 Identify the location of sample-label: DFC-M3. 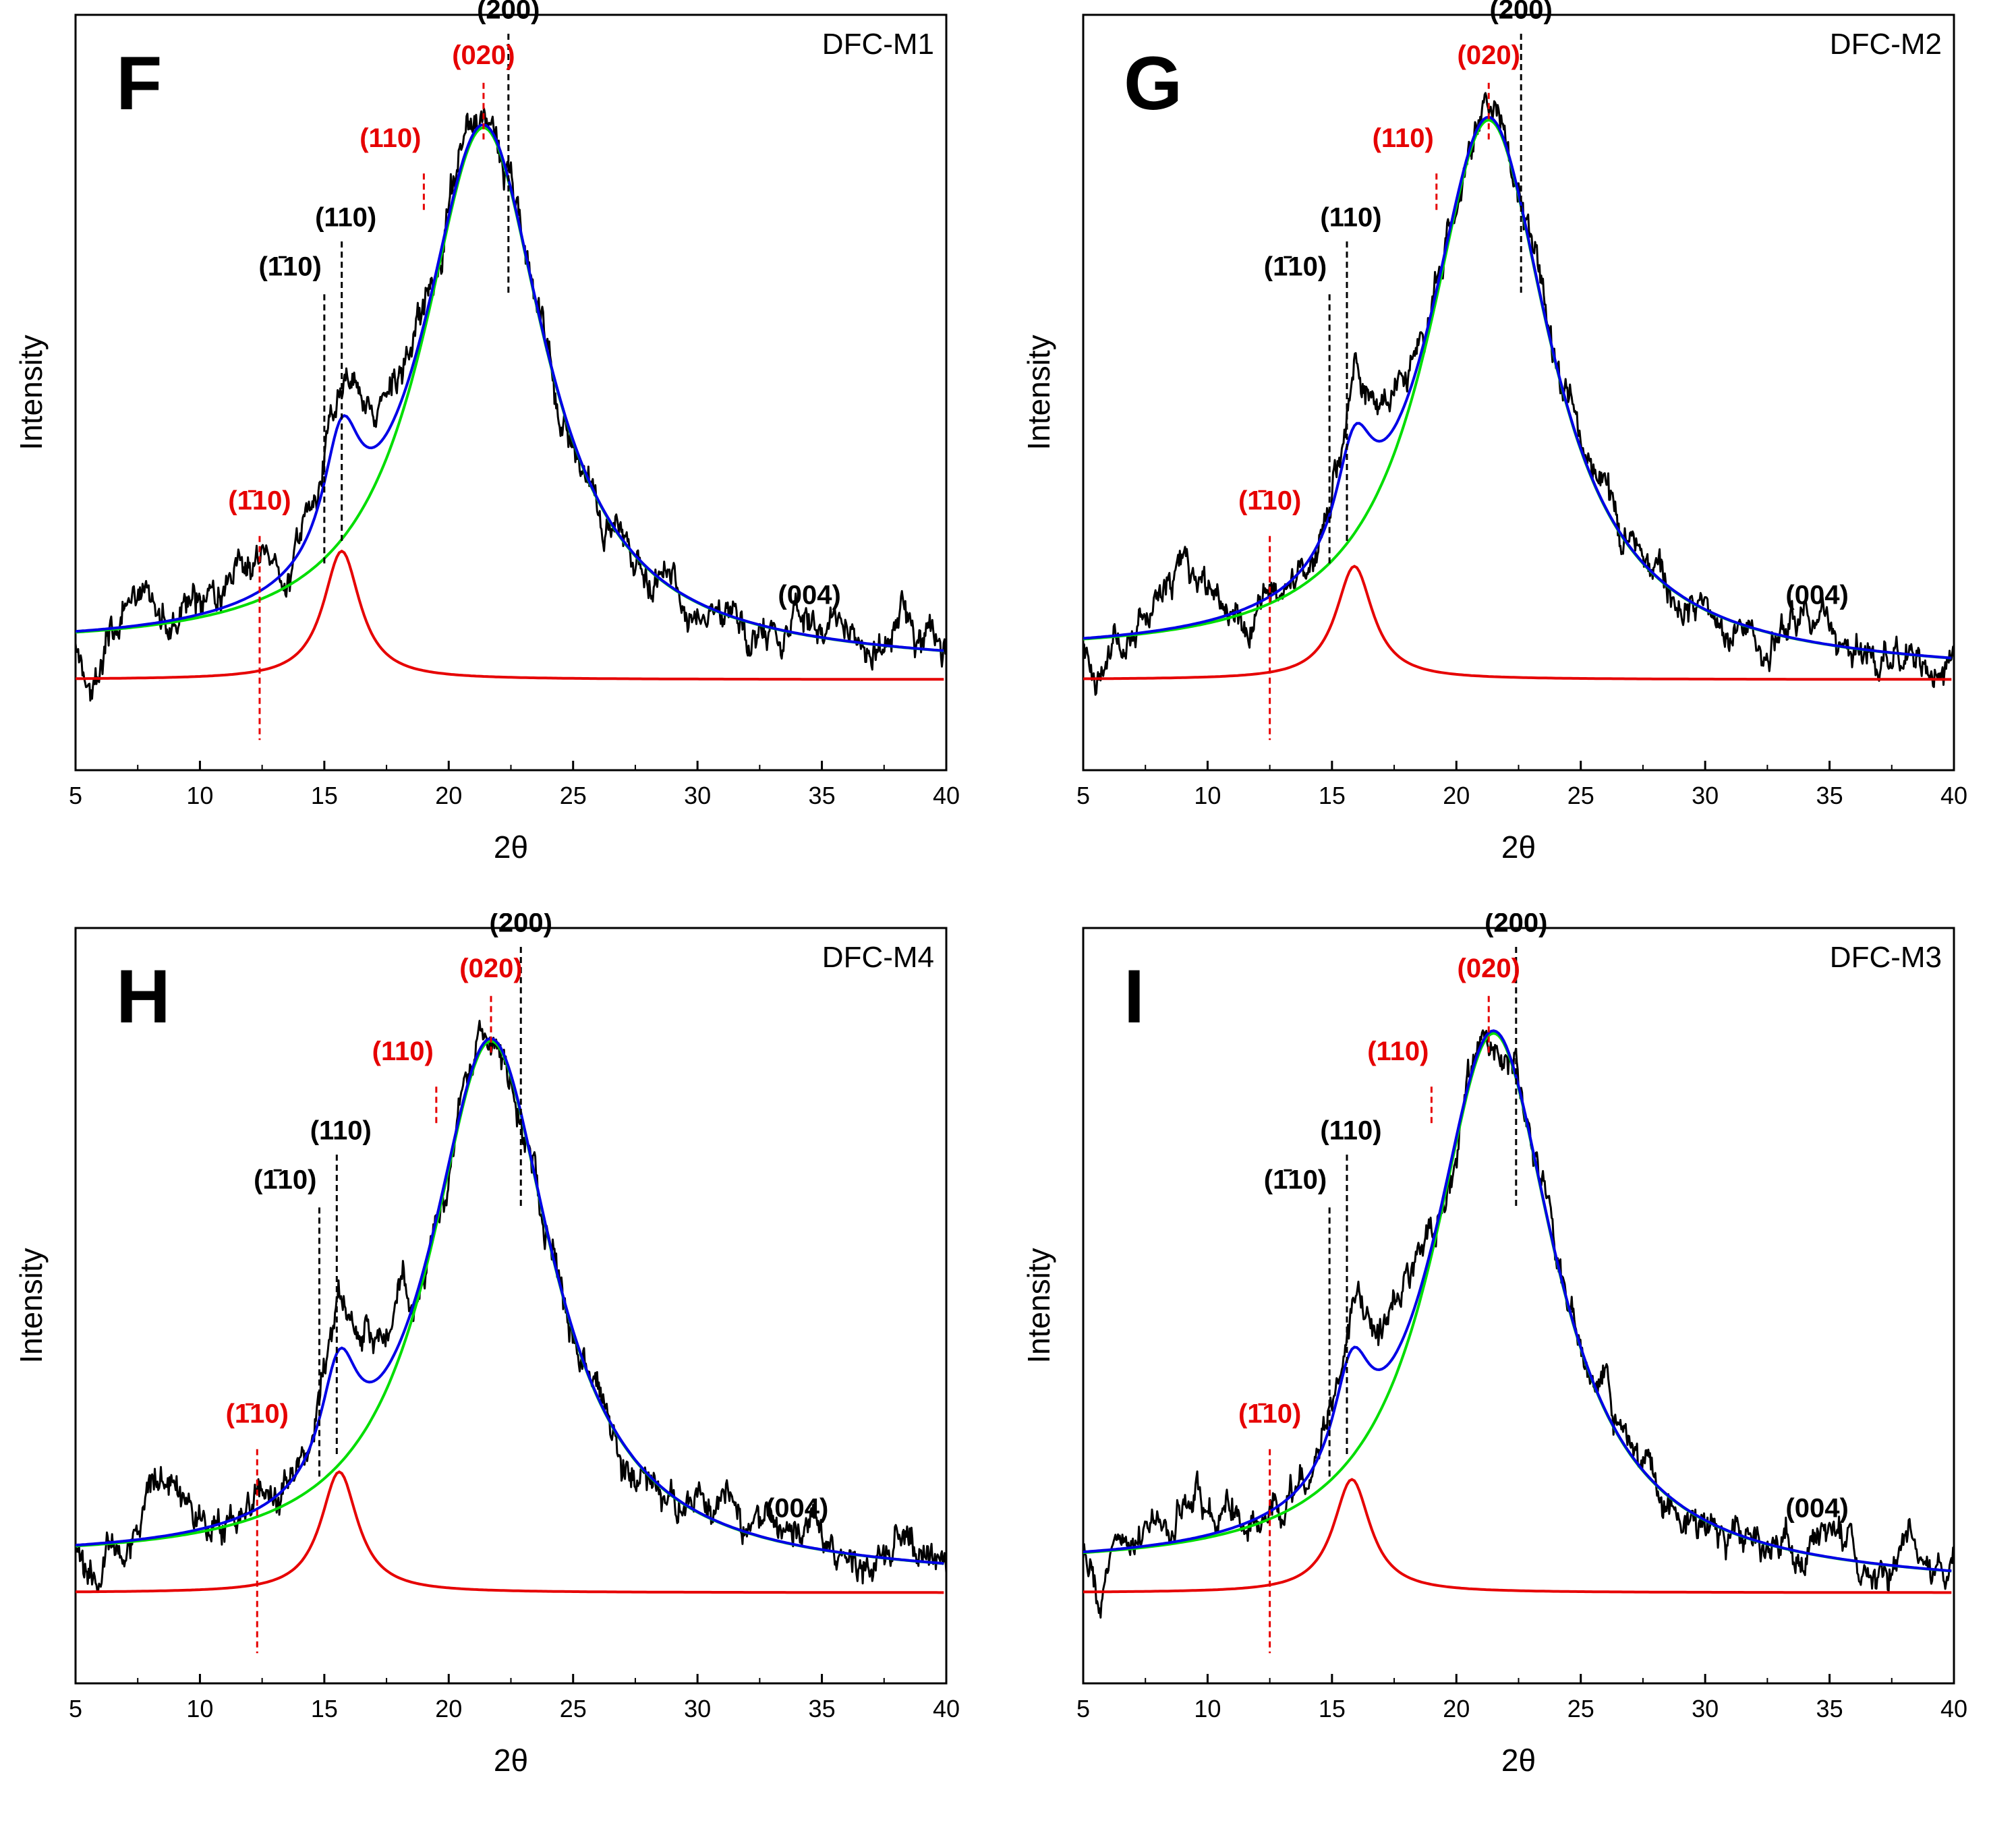
(1886, 957).